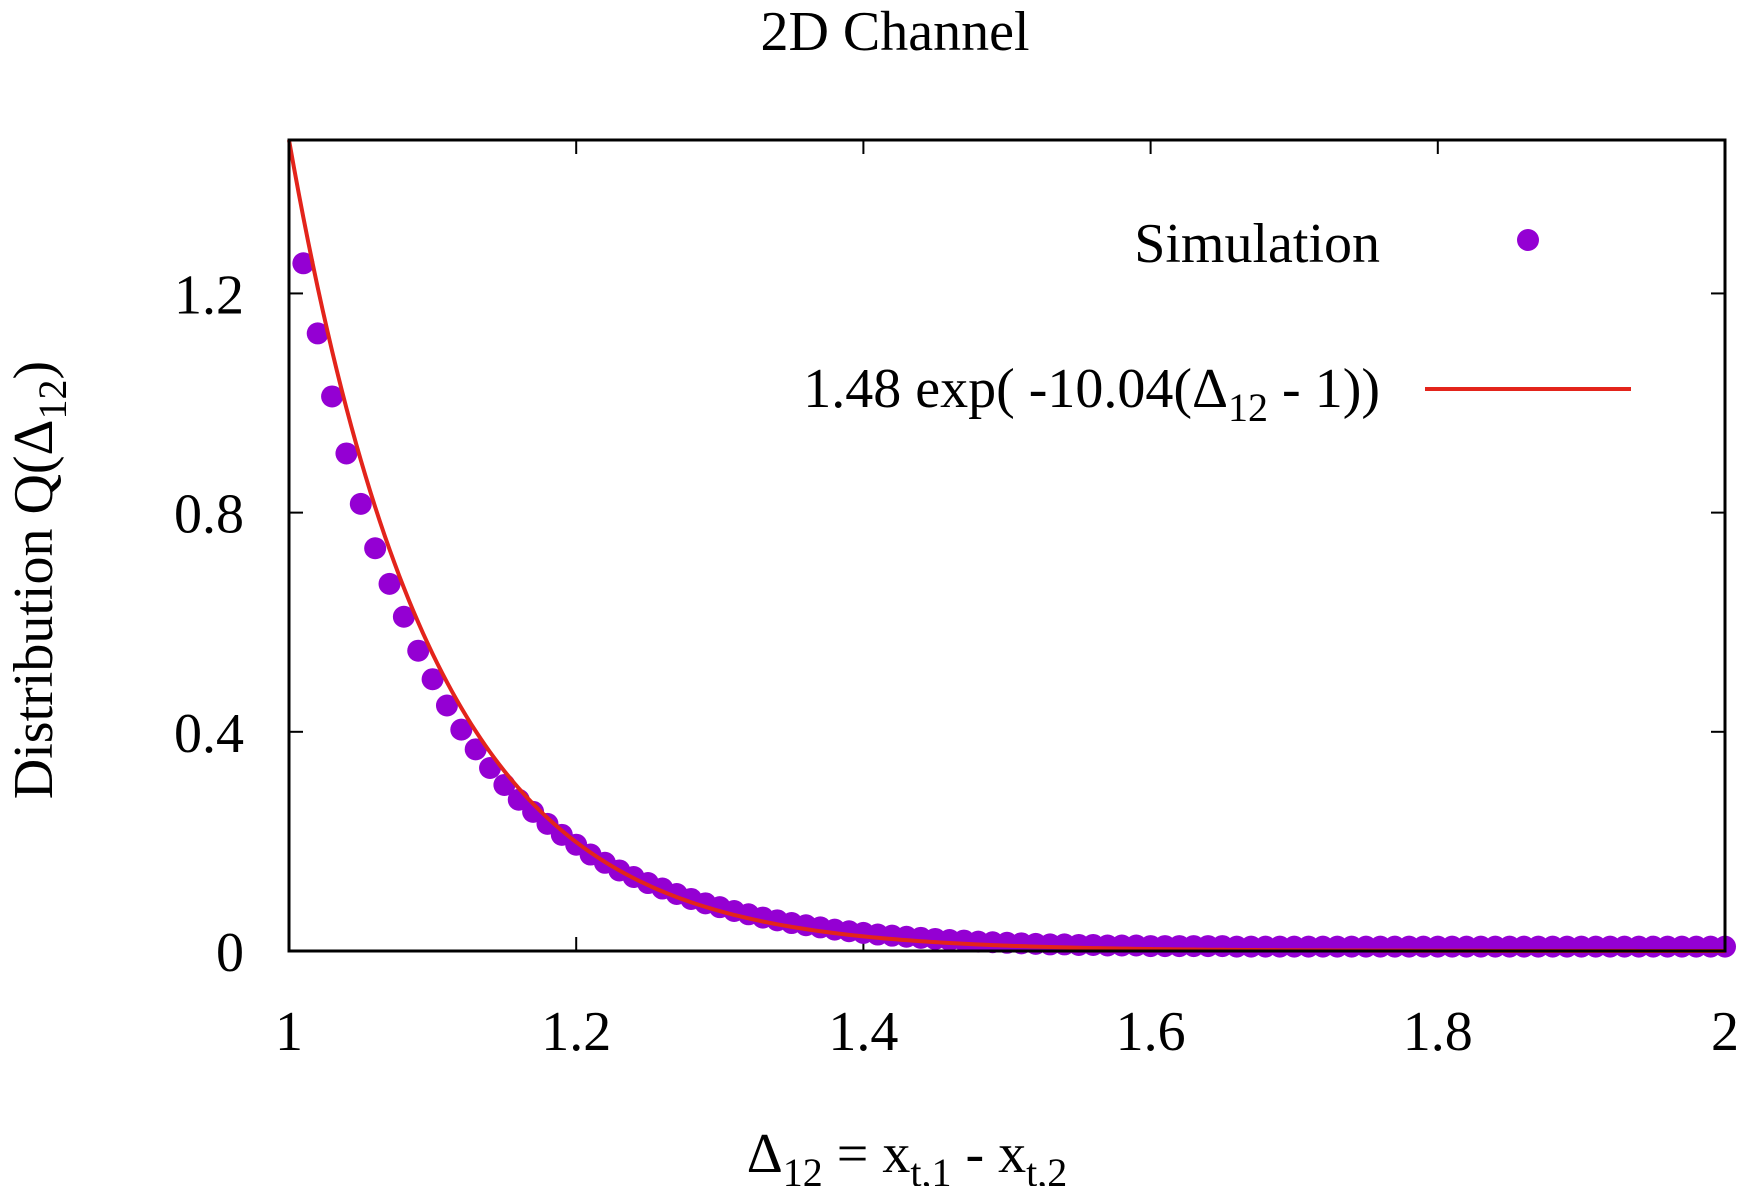 This screenshot has width=1749, height=1191. What do you see at coordinates (867, 1154) in the screenshot?
I see `x-label-mid: = x` at bounding box center [867, 1154].